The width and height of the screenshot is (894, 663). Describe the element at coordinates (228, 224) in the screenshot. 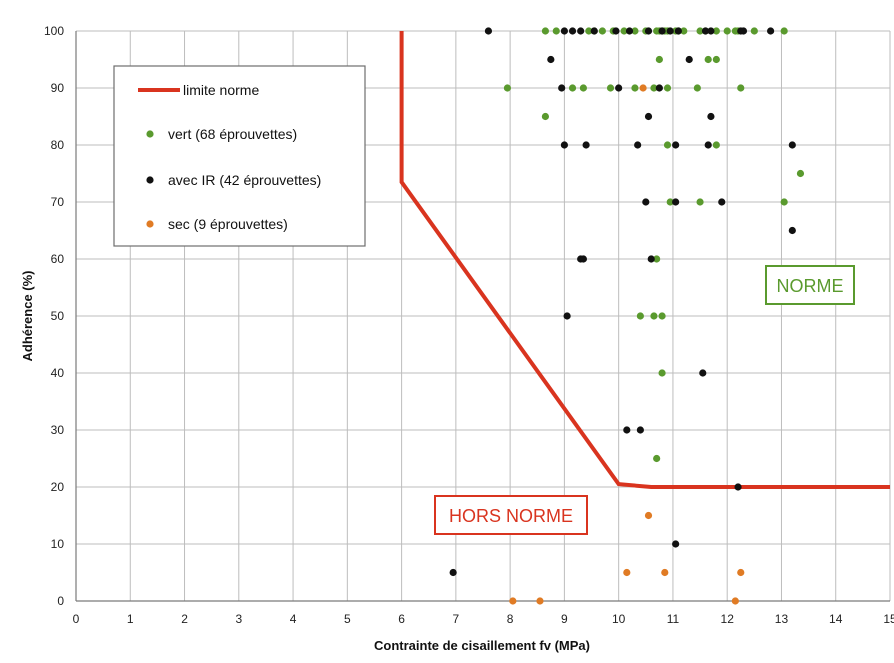

I see `legend-label-sec: sec (9 éprouvettes)` at that location.